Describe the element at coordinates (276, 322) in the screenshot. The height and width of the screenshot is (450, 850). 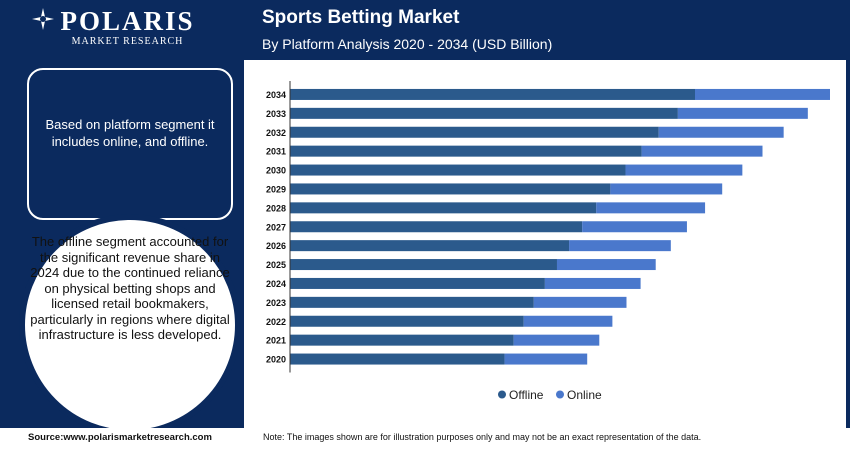
I see `category-label: 2022` at that location.